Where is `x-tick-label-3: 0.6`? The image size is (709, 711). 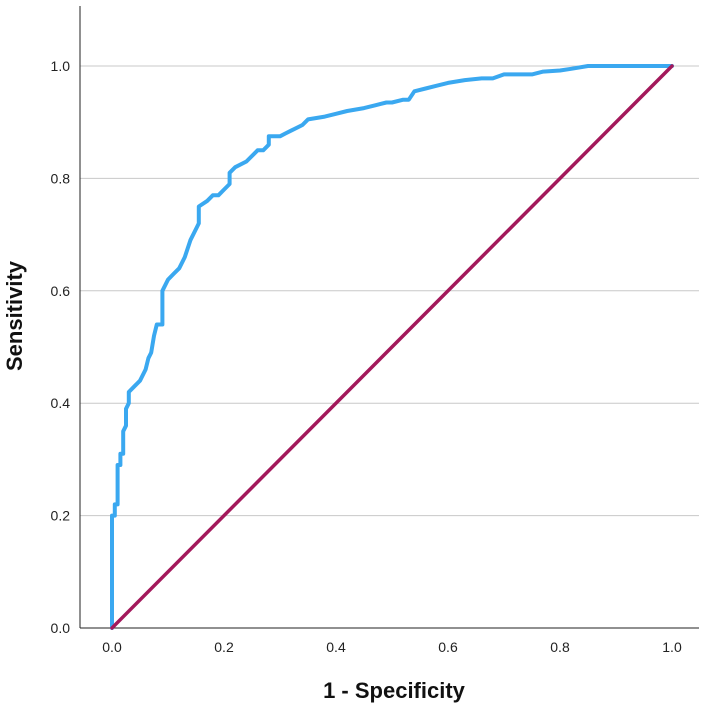
x-tick-label-3: 0.6 is located at coordinates (448, 647).